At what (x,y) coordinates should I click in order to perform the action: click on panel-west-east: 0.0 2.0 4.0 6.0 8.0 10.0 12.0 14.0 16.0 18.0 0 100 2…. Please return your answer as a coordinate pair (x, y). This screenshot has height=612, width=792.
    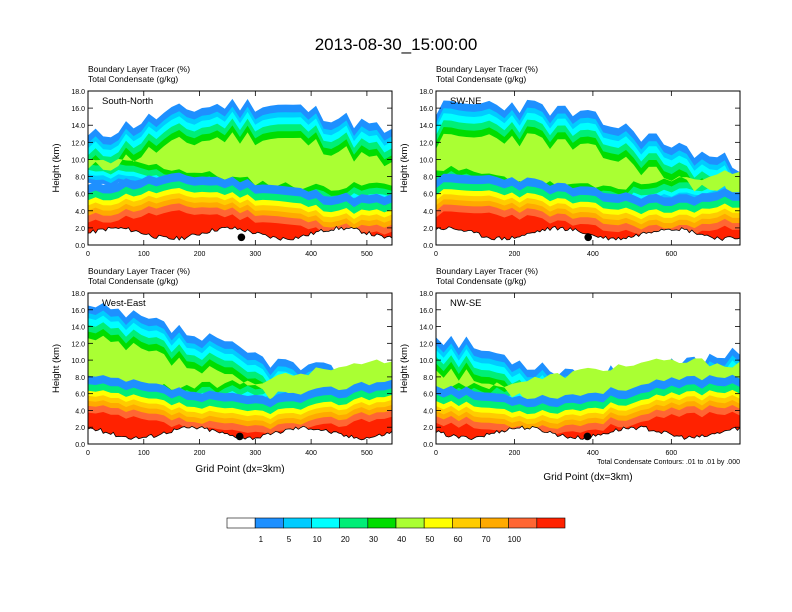
    Looking at the image, I should click on (222, 370).